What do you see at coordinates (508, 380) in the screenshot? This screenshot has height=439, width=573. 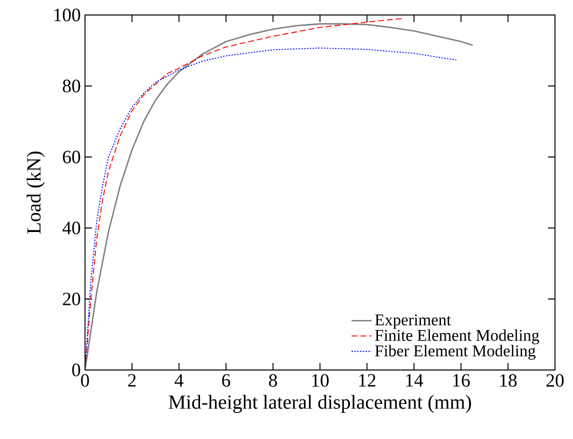 I see `x-tick-label: 18` at bounding box center [508, 380].